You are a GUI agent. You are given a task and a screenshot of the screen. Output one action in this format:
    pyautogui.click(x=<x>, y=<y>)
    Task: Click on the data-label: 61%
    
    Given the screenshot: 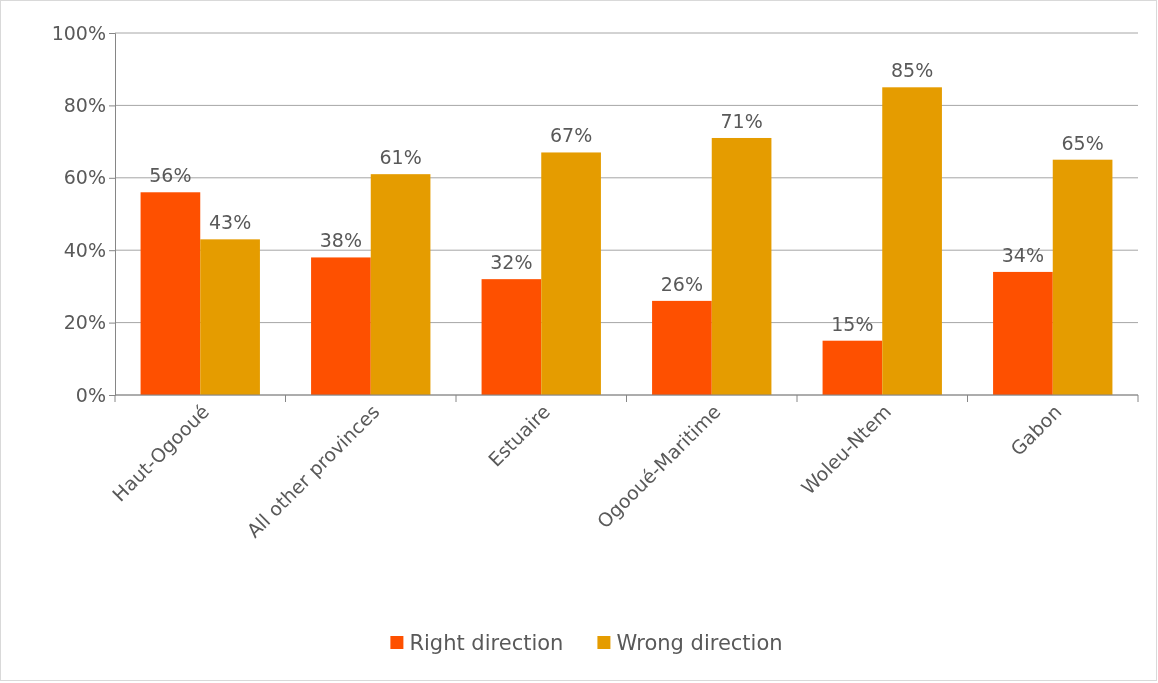 What is the action you would take?
    pyautogui.click(x=400, y=157)
    